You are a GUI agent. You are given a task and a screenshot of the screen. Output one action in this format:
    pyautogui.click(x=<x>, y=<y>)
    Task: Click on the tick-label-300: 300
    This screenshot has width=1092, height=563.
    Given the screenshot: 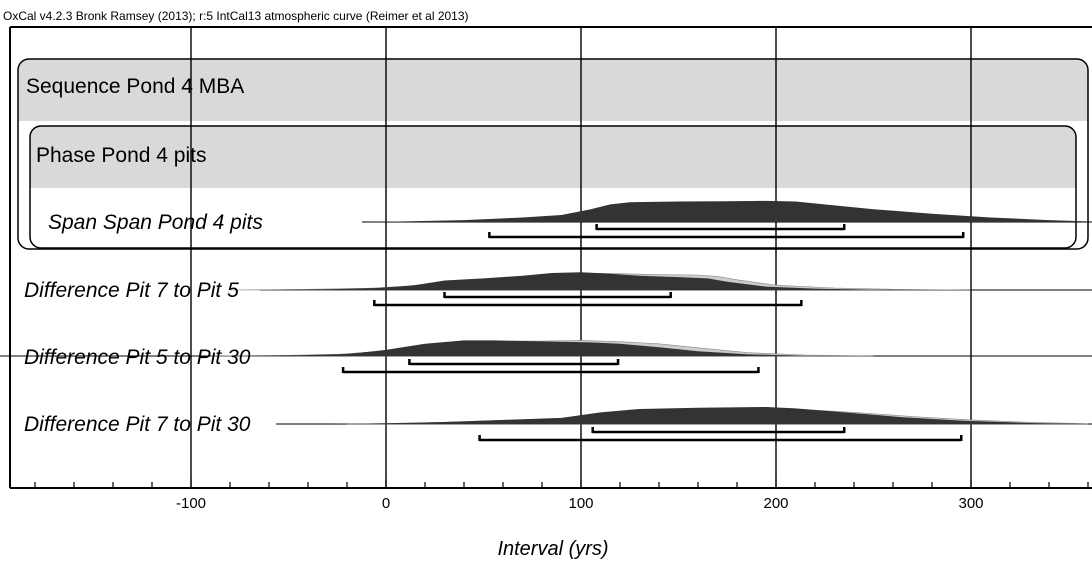 What is the action you would take?
    pyautogui.click(x=970, y=503)
    